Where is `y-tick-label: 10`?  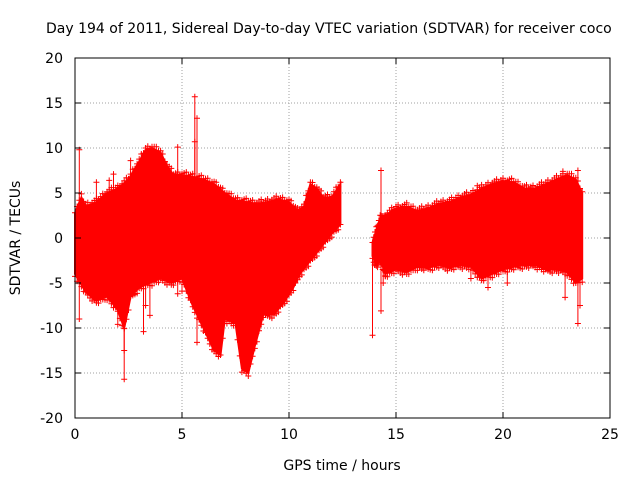 y-tick-label: 10 is located at coordinates (54, 149).